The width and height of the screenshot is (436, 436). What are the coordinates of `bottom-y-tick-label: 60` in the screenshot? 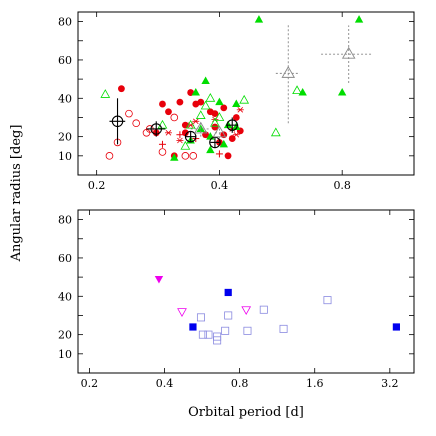 It's located at (65, 258).